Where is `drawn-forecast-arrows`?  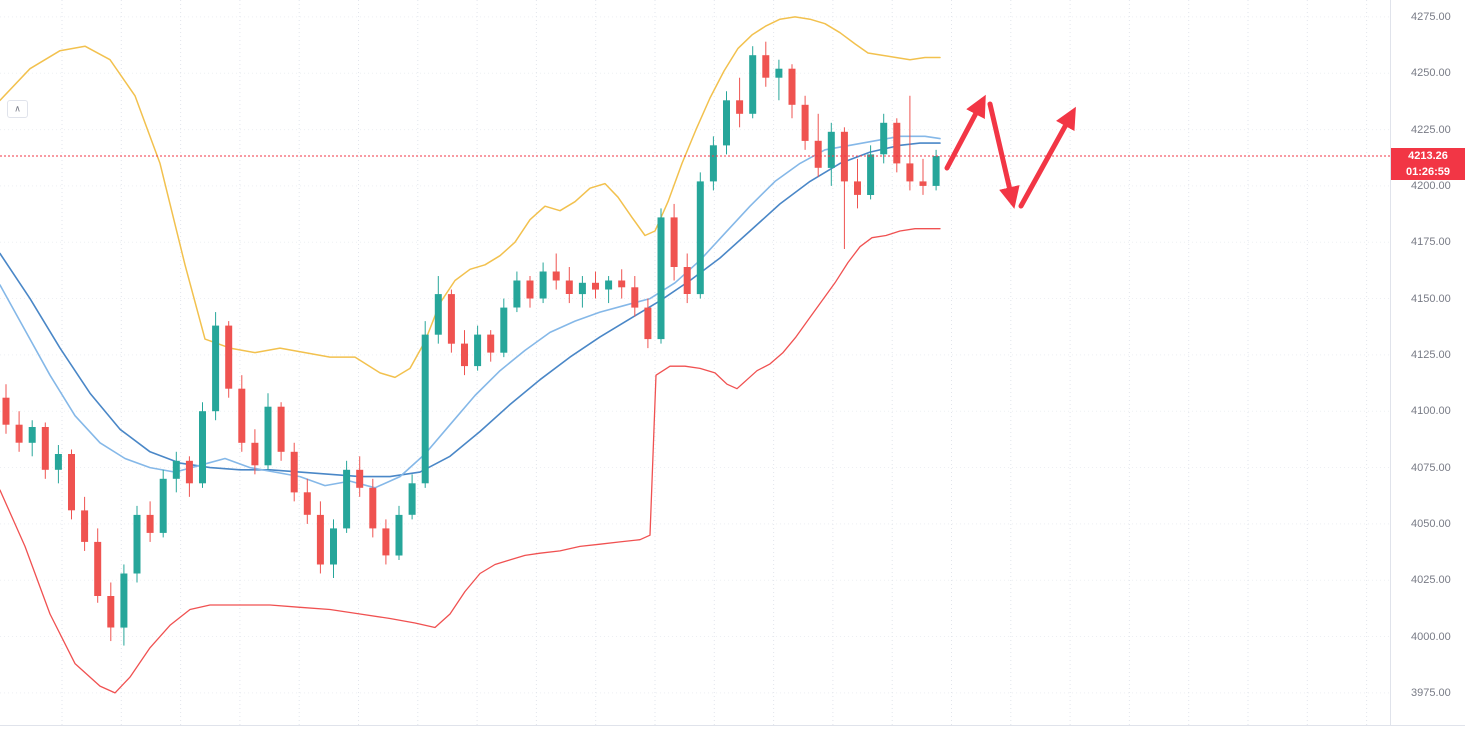
drawn-forecast-arrows is located at coordinates (1010, 151).